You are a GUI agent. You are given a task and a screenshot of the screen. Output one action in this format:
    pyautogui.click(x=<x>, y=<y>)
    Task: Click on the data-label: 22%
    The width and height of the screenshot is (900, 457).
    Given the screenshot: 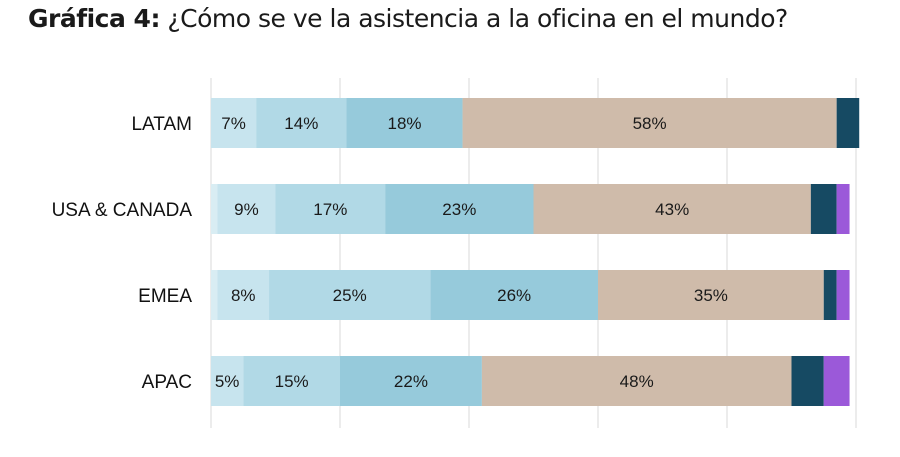 What is the action you would take?
    pyautogui.click(x=411, y=381)
    